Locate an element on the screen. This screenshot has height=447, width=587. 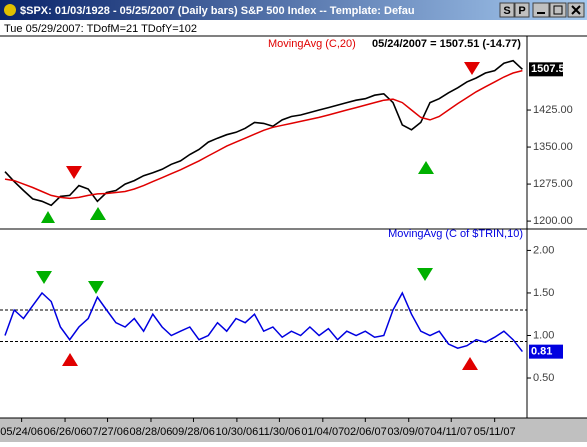
x-tick-label: 09/28/06 is located at coordinates (193, 432).